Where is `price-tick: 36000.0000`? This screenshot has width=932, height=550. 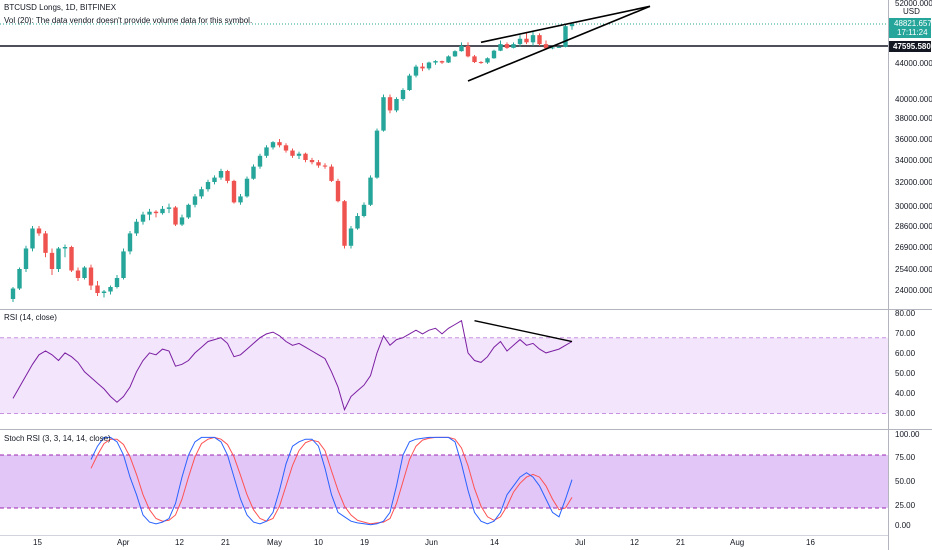
price-tick: 36000.0000 is located at coordinates (913, 139).